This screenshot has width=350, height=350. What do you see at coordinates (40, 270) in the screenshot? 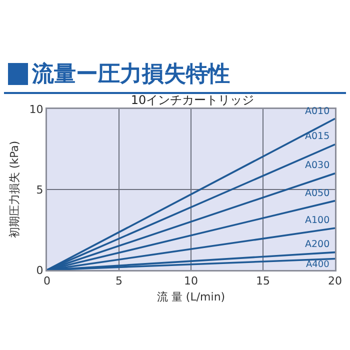
I see `y-tick-label: 0` at bounding box center [40, 270].